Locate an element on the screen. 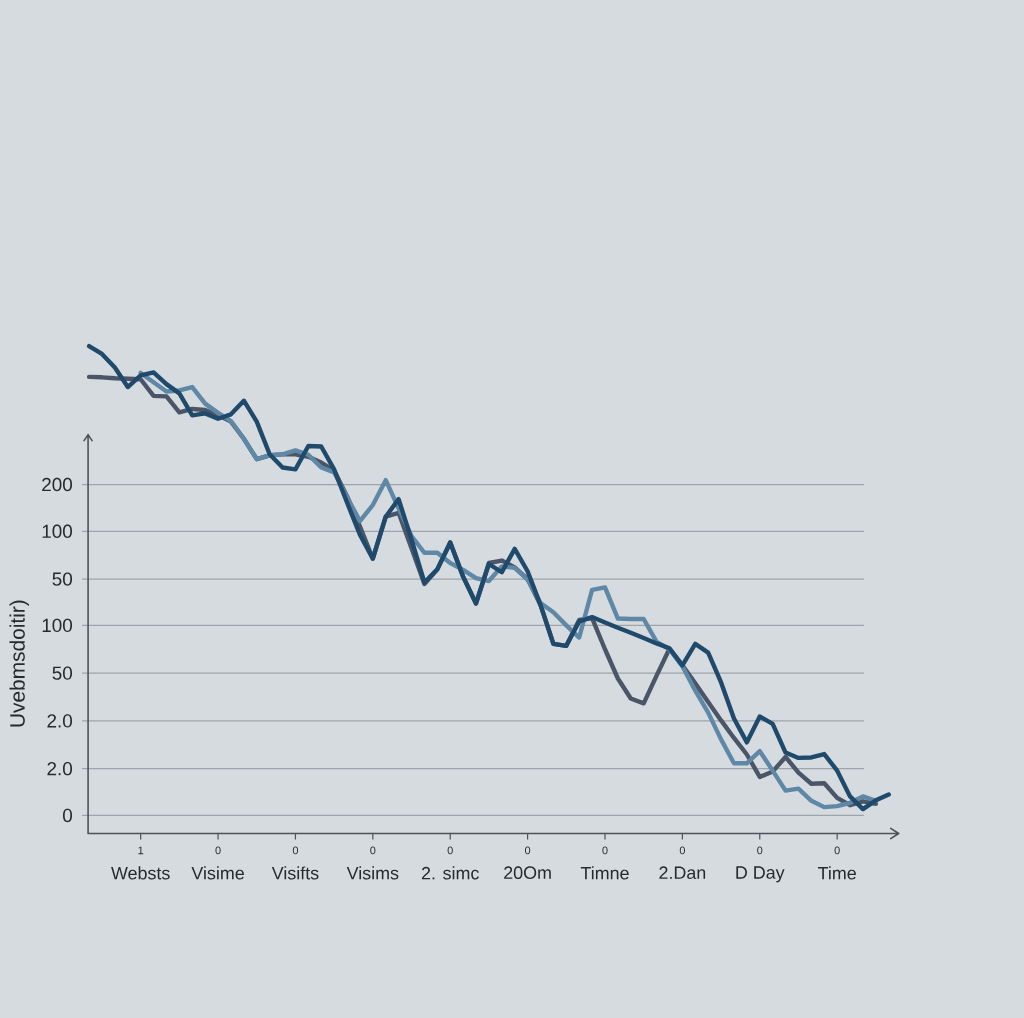  x-tick-label: Visime is located at coordinates (217, 873).